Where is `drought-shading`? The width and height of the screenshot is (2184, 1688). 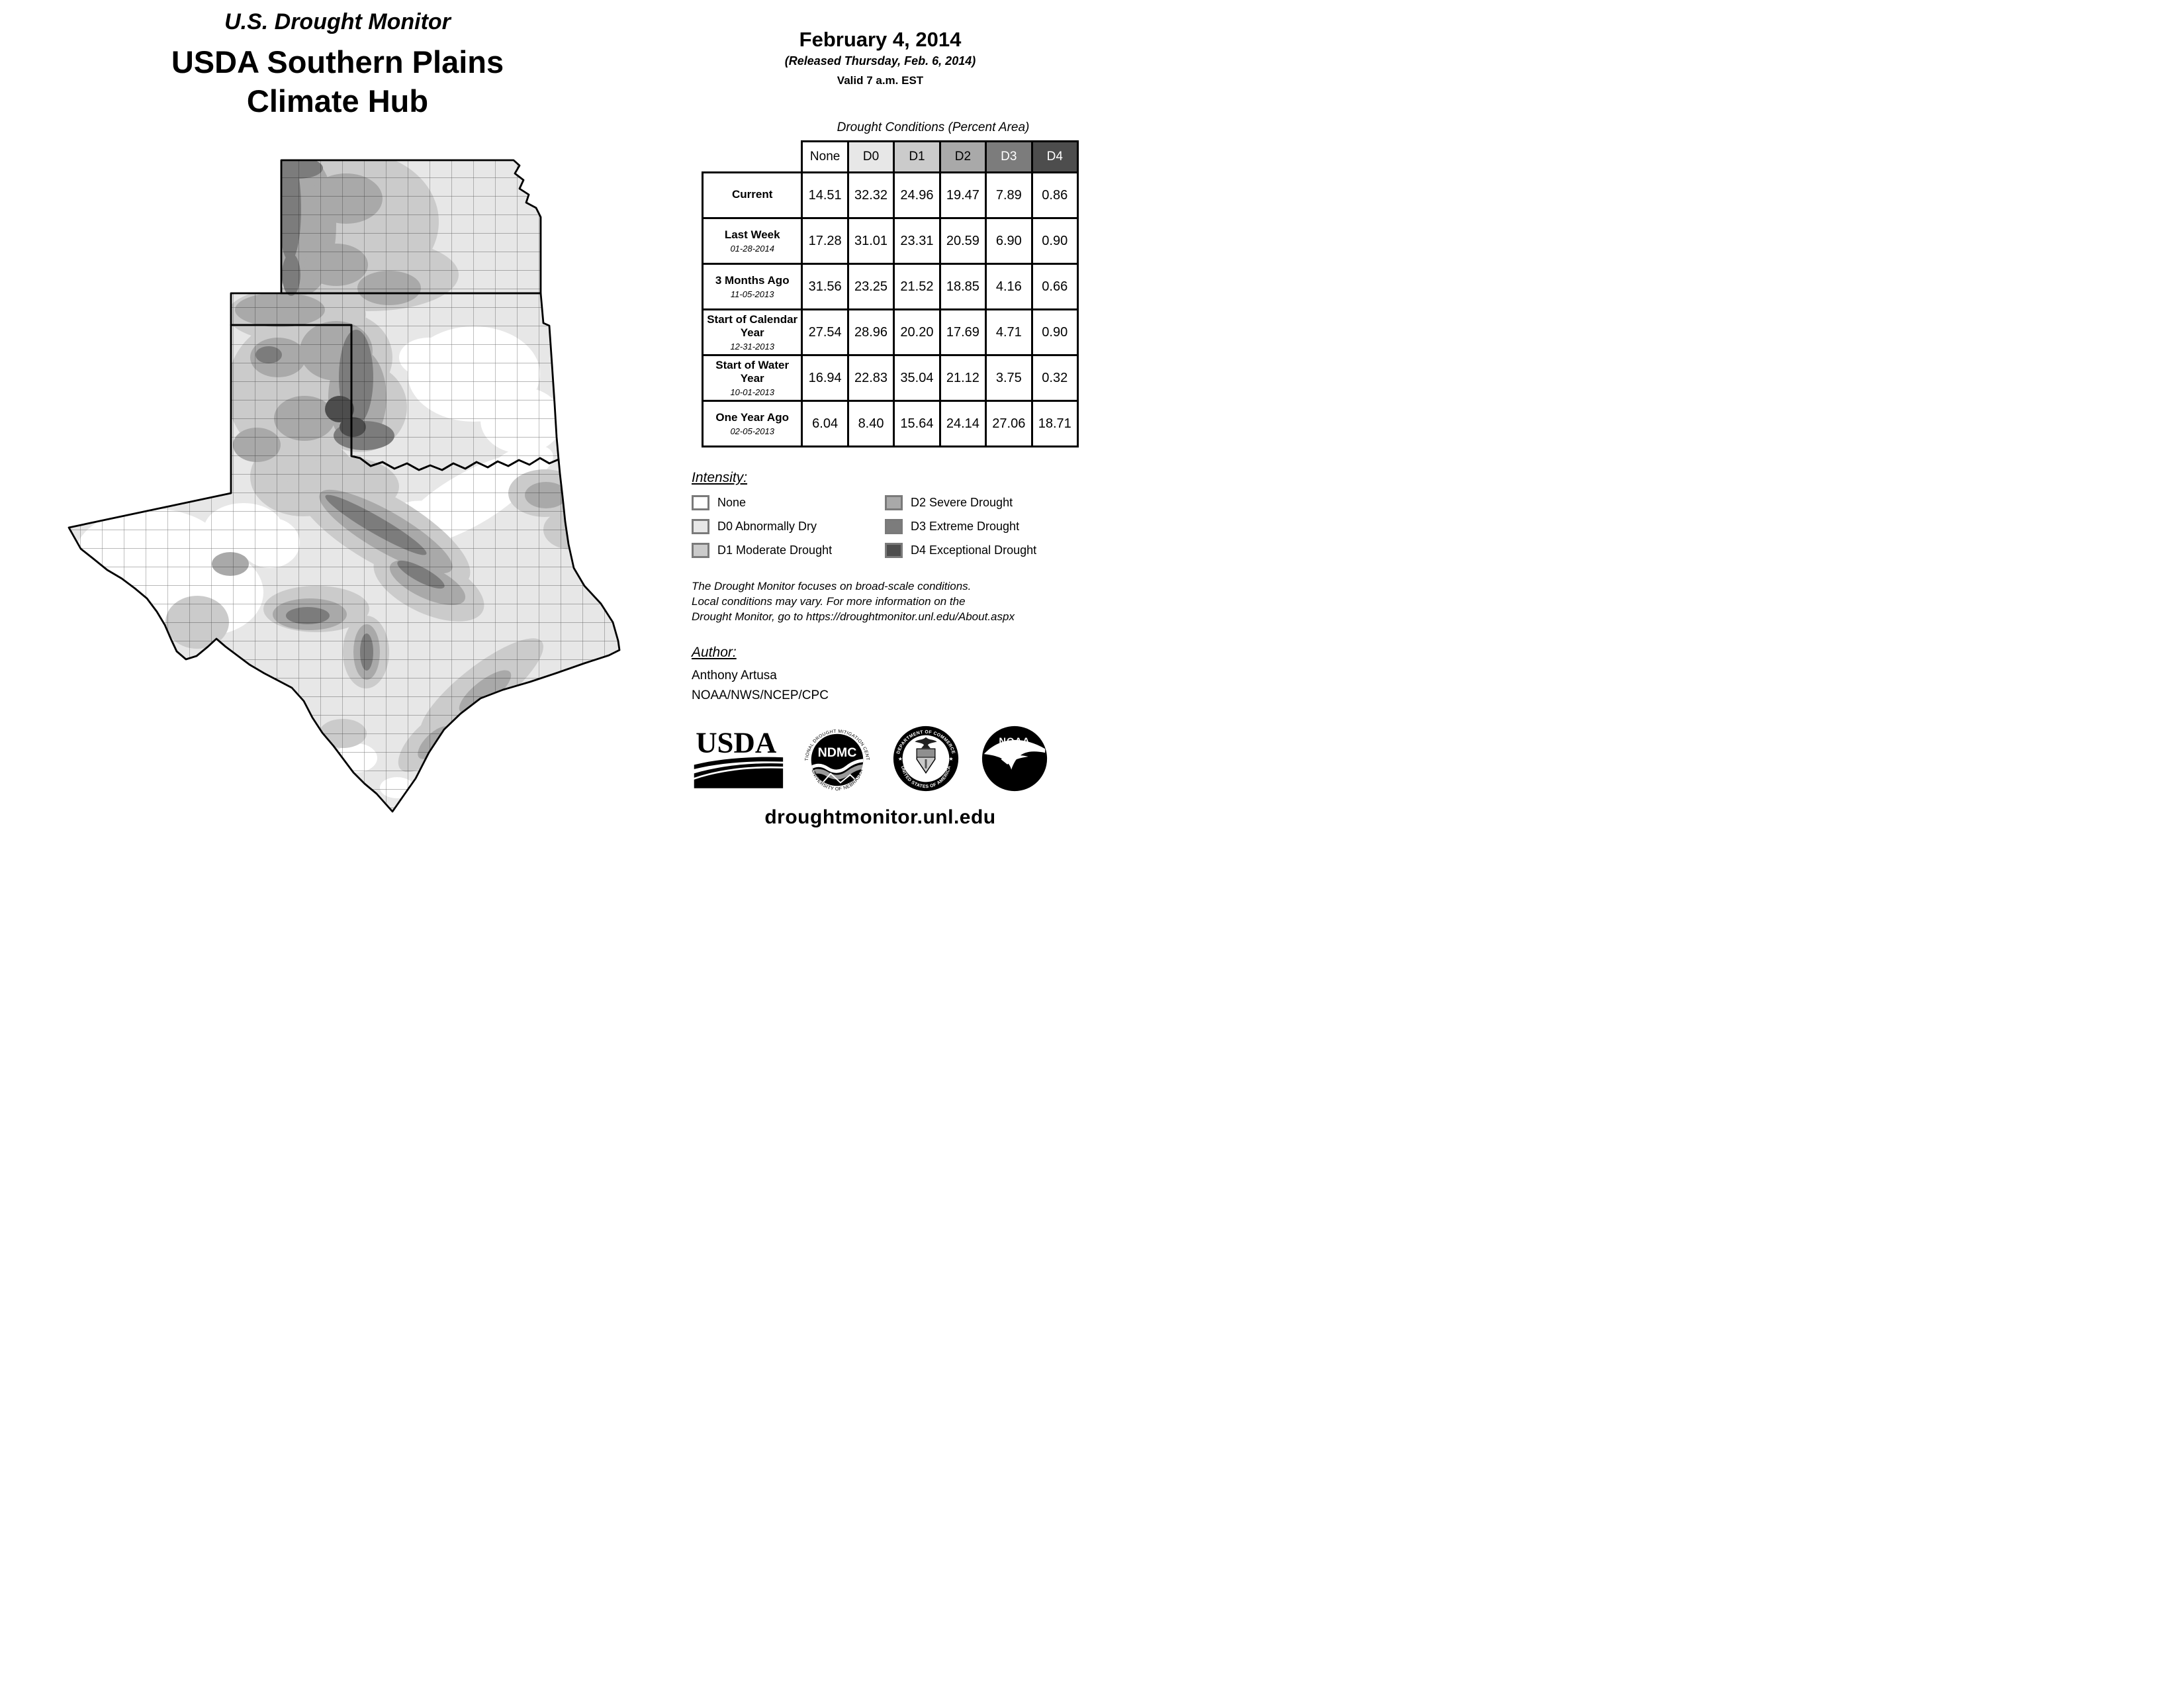 drought-shading is located at coordinates (344, 486).